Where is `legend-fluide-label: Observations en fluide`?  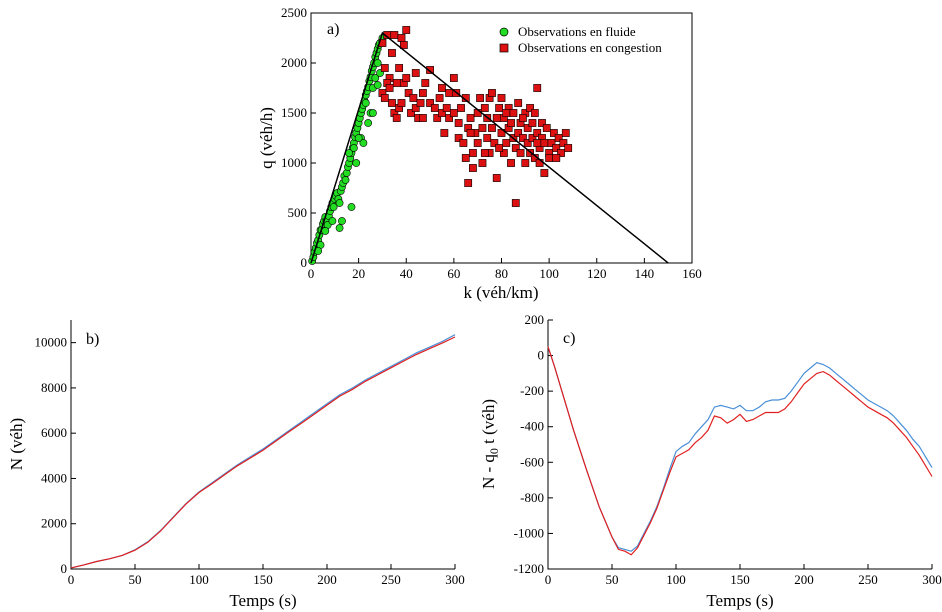
legend-fluide-label: Observations en fluide is located at coordinates (577, 31).